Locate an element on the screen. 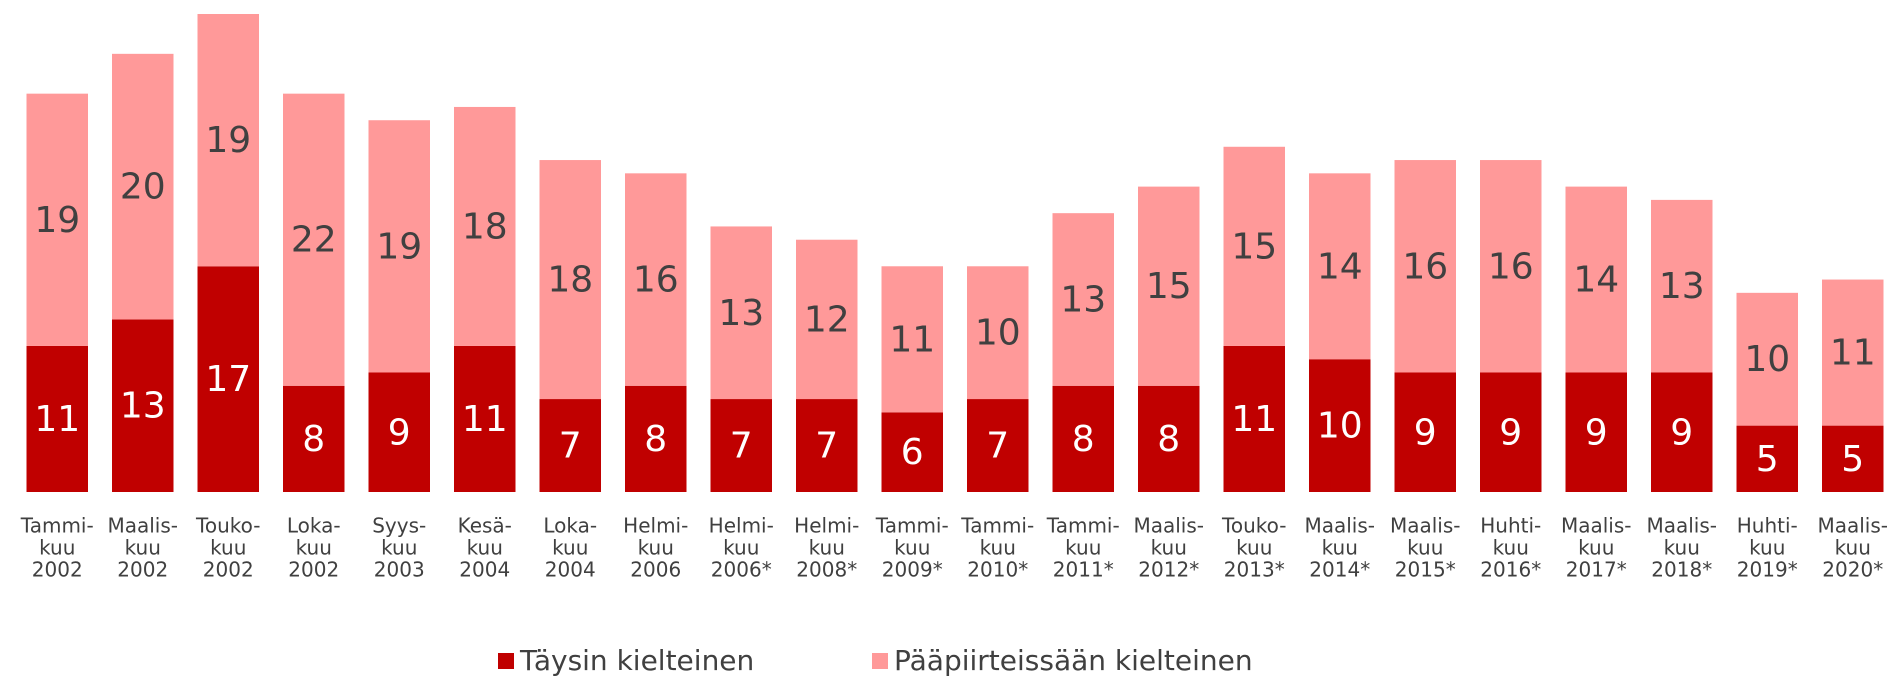 The image size is (1890, 678). data-label: 6 is located at coordinates (912, 452).